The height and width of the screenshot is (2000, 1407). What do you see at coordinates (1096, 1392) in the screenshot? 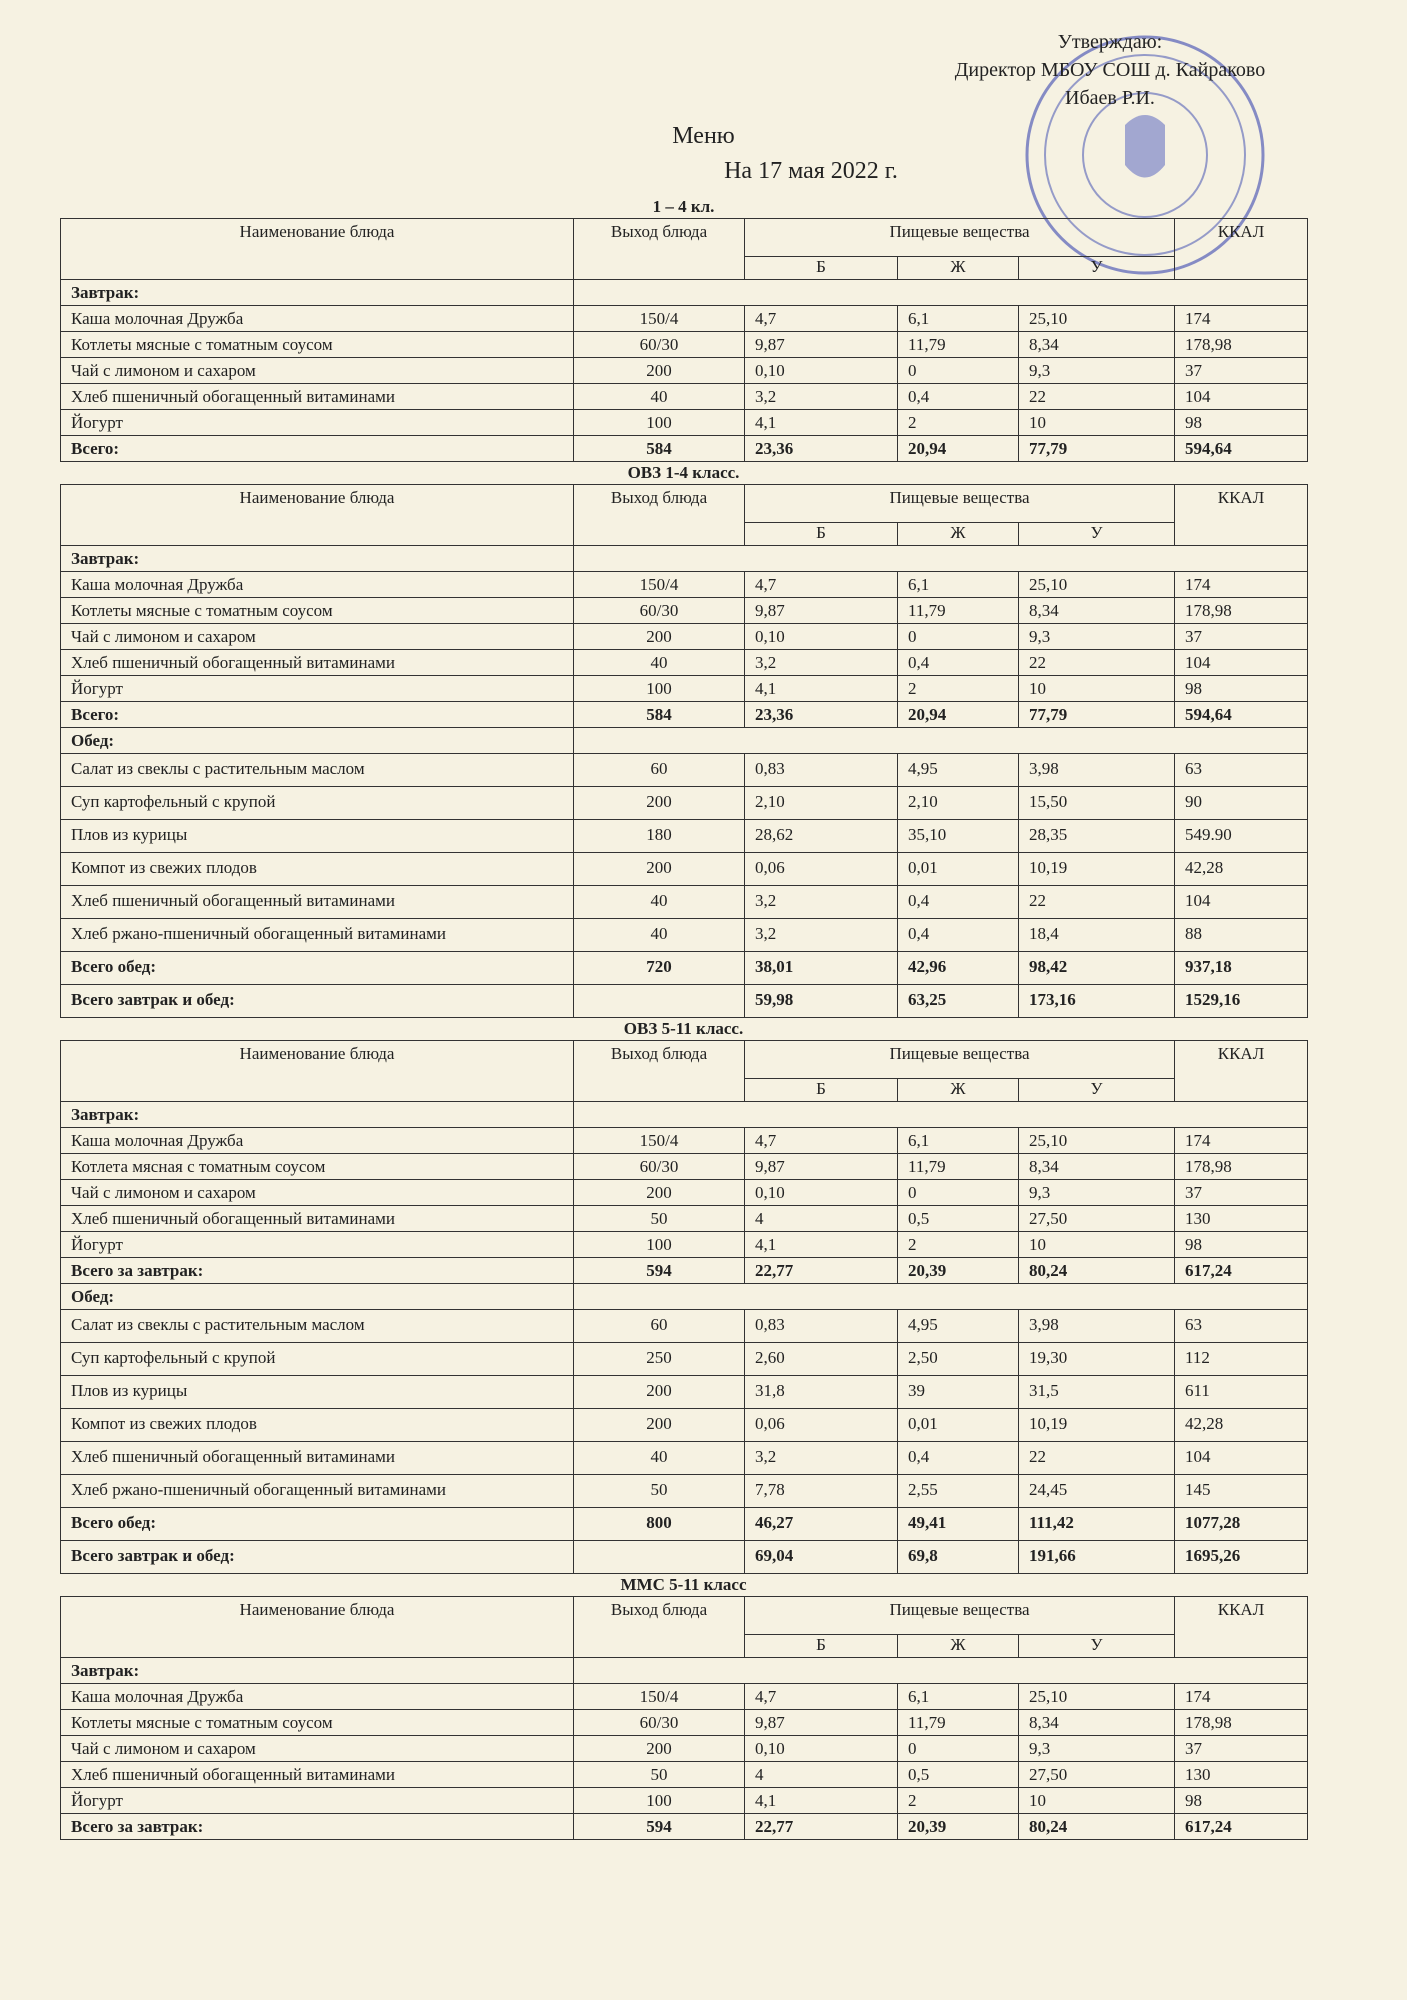
I see `value-cell: 31,5` at bounding box center [1096, 1392].